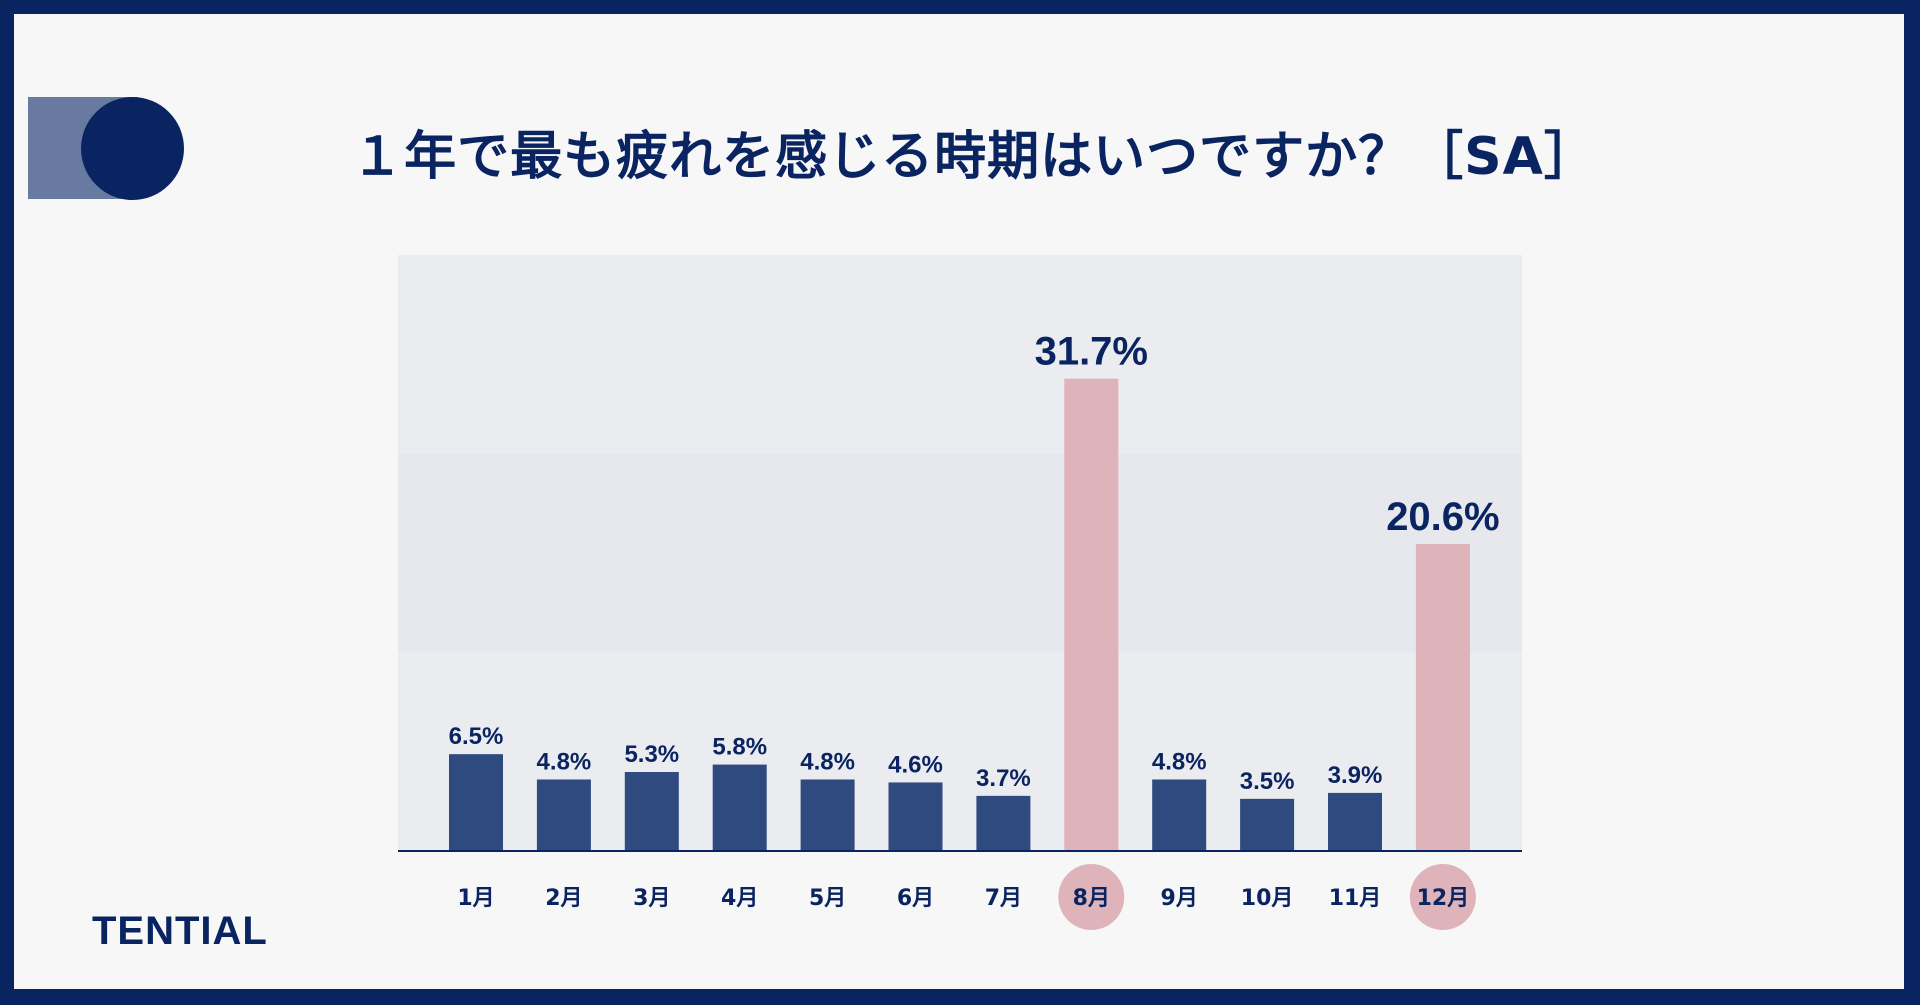 Image resolution: width=1920 pixels, height=1005 pixels. What do you see at coordinates (1355, 775) in the screenshot?
I see `value-label-11: 3.9%` at bounding box center [1355, 775].